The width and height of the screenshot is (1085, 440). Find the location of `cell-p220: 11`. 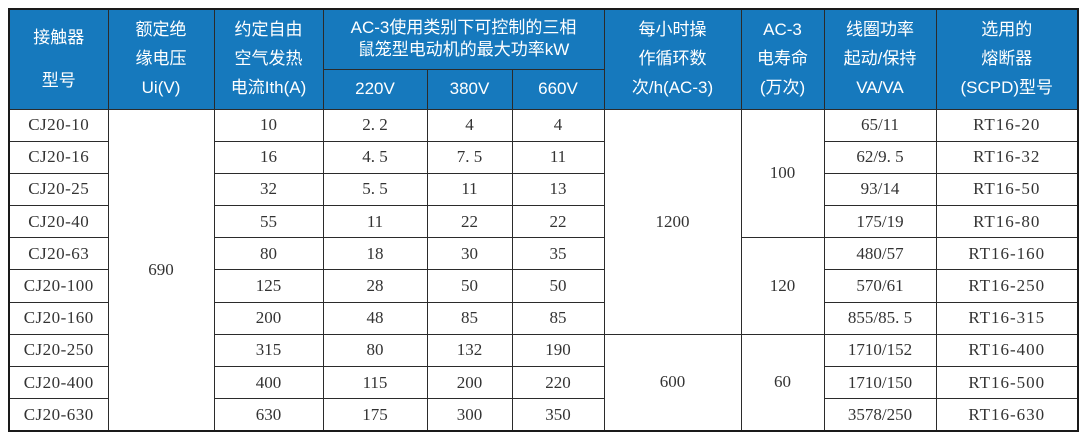

cell-p220: 11 is located at coordinates (375, 222).